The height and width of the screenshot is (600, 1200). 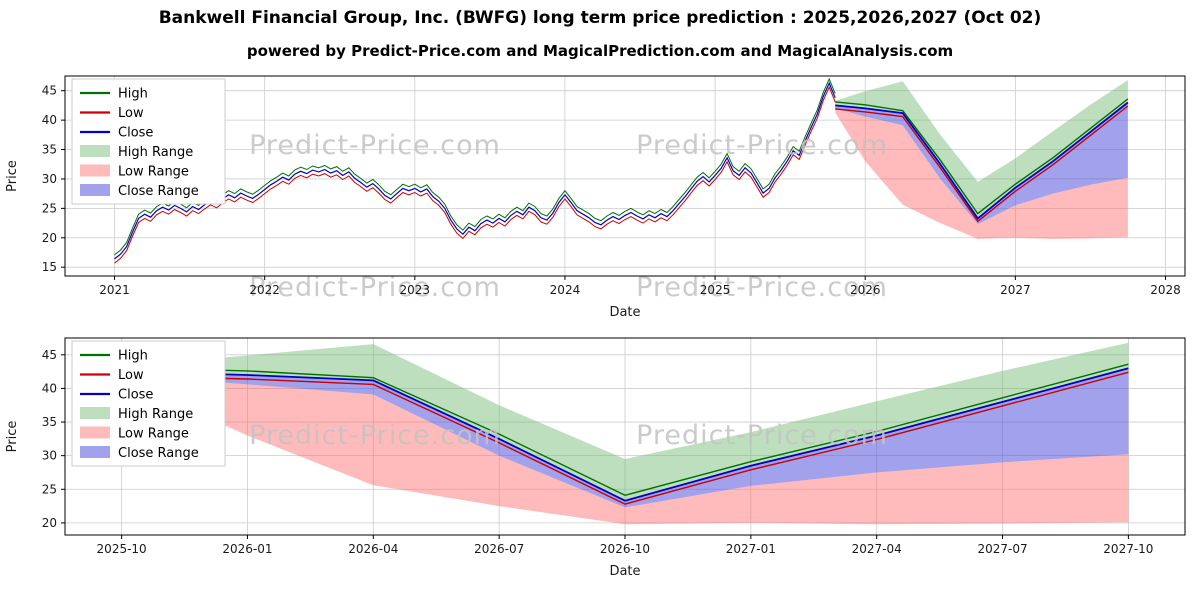 What do you see at coordinates (865, 290) in the screenshot?
I see `x-tick-label: 2026` at bounding box center [865, 290].